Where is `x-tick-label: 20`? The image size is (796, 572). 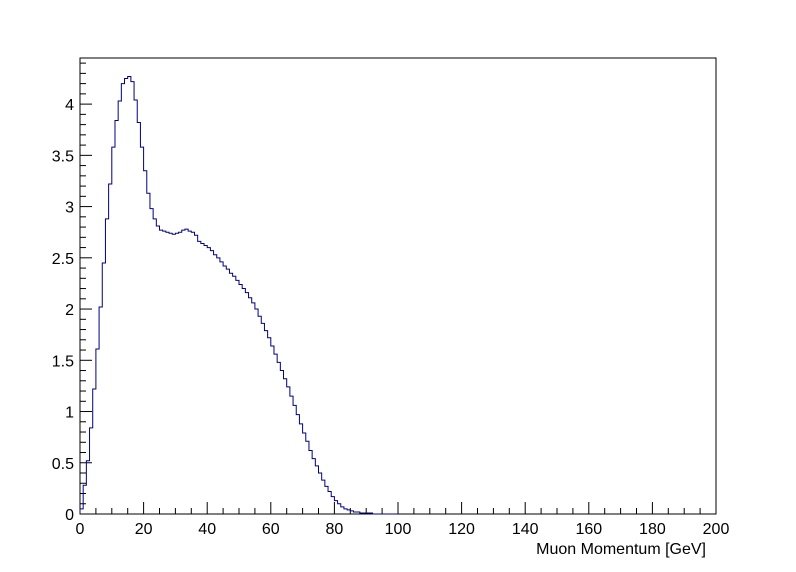 x-tick-label: 20 is located at coordinates (144, 529).